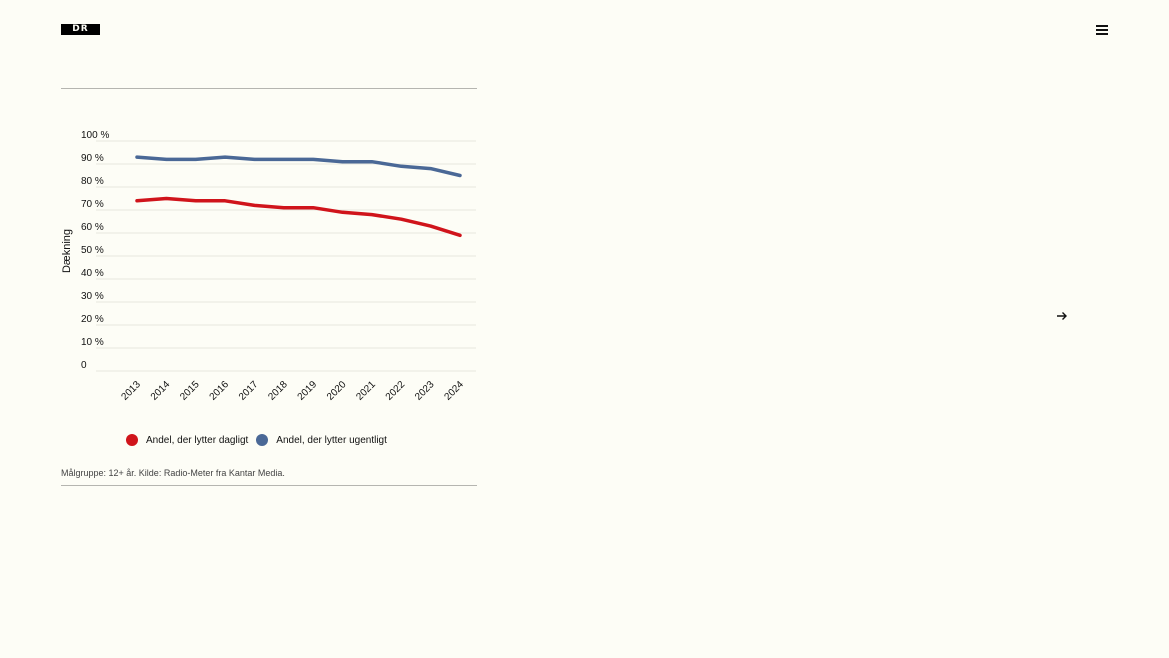 Image resolution: width=1169 pixels, height=658 pixels. I want to click on y-tick-label: 60 %, so click(92, 227).